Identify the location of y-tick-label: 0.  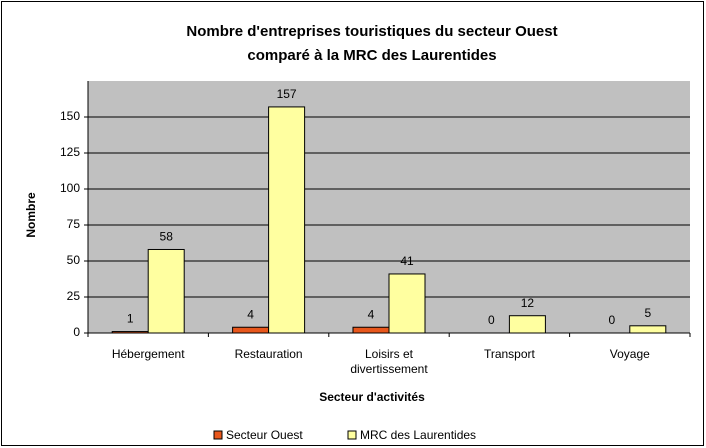
(76, 332).